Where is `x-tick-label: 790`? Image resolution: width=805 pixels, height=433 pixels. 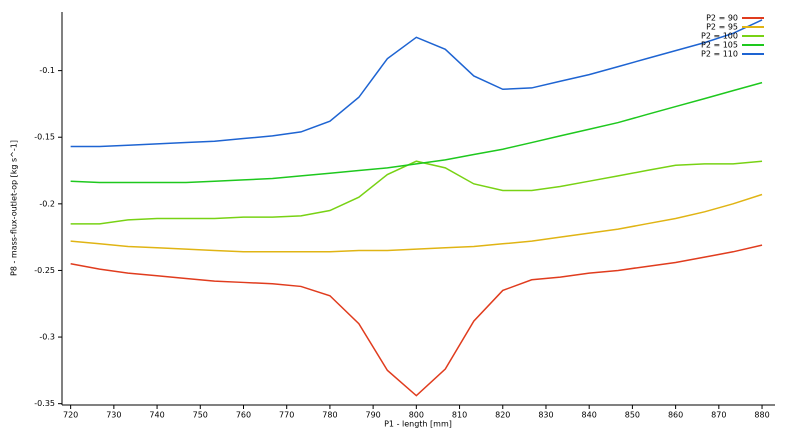
x-tick-label: 790 is located at coordinates (372, 415).